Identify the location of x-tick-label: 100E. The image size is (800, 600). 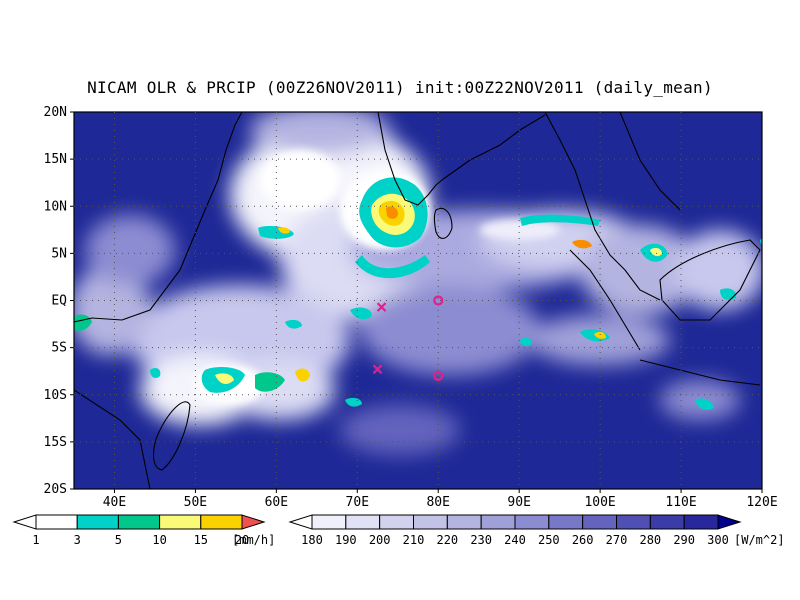
(599, 502).